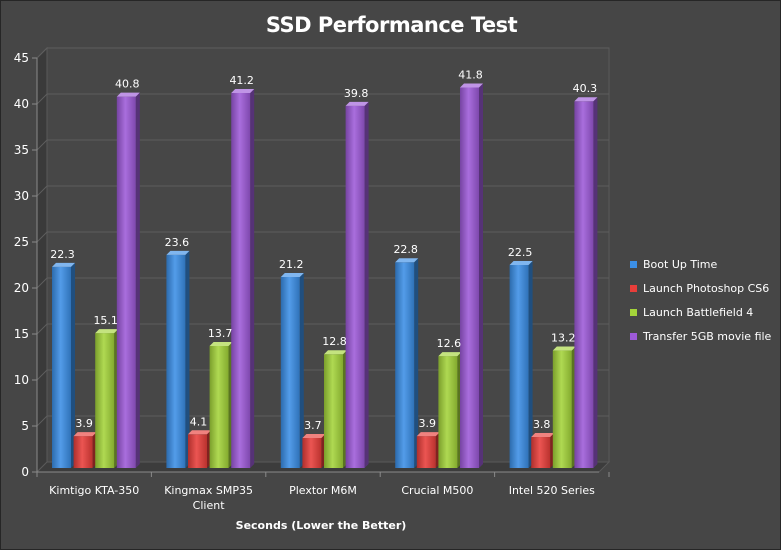 The width and height of the screenshot is (781, 551). Describe the element at coordinates (241, 80) in the screenshot. I see `data-label: 41.2` at that location.